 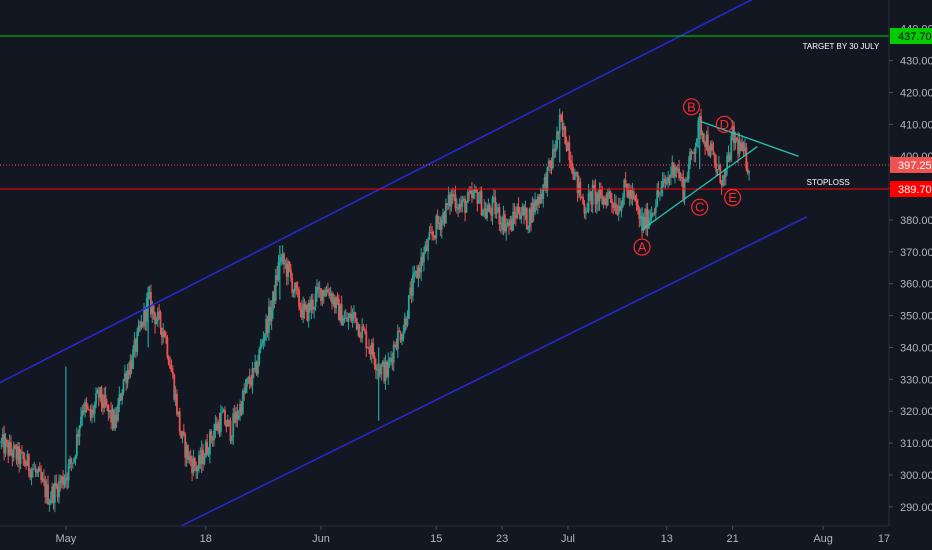 I want to click on time-tick-label: Jul, so click(x=568, y=539).